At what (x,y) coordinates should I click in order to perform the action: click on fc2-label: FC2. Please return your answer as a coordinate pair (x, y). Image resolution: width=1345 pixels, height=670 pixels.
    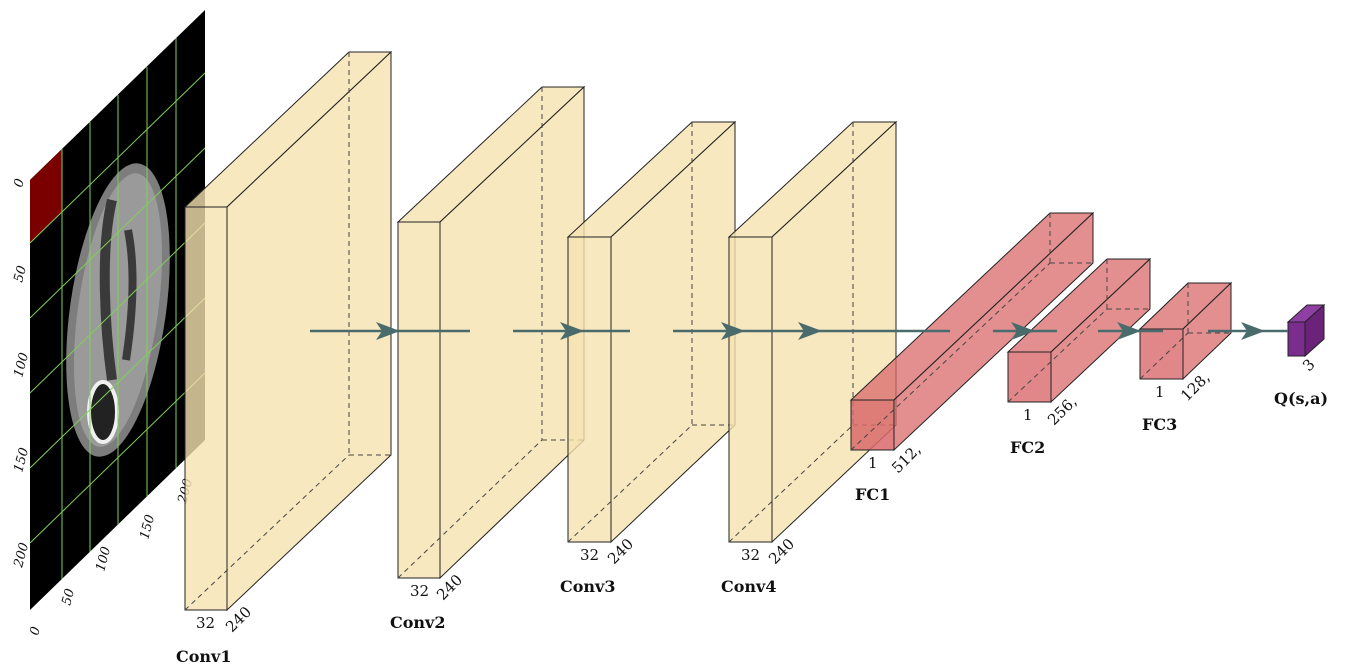
    Looking at the image, I should click on (1027, 447).